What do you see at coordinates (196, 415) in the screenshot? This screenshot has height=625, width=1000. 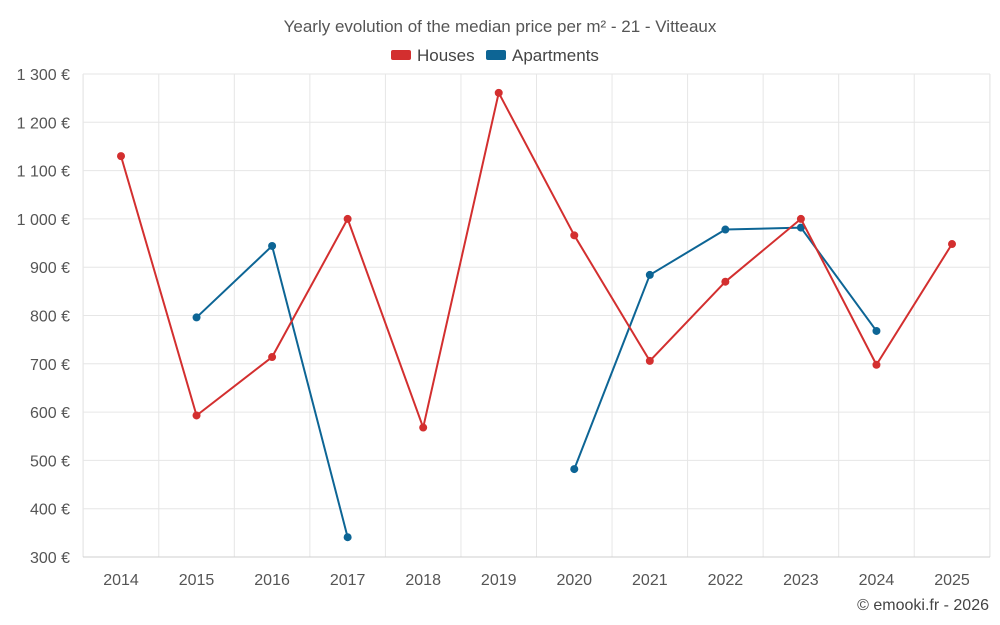 I see `point-houses-2015` at bounding box center [196, 415].